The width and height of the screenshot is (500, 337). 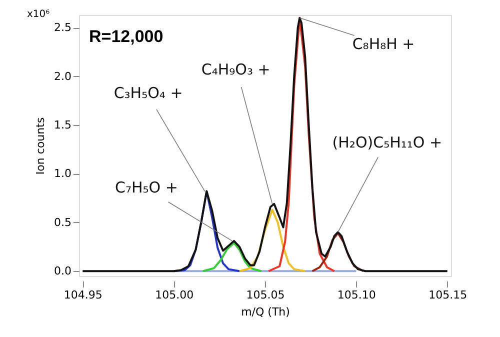 What do you see at coordinates (265, 312) in the screenshot?
I see `x-axis-title: m/Q (Th)` at bounding box center [265, 312].